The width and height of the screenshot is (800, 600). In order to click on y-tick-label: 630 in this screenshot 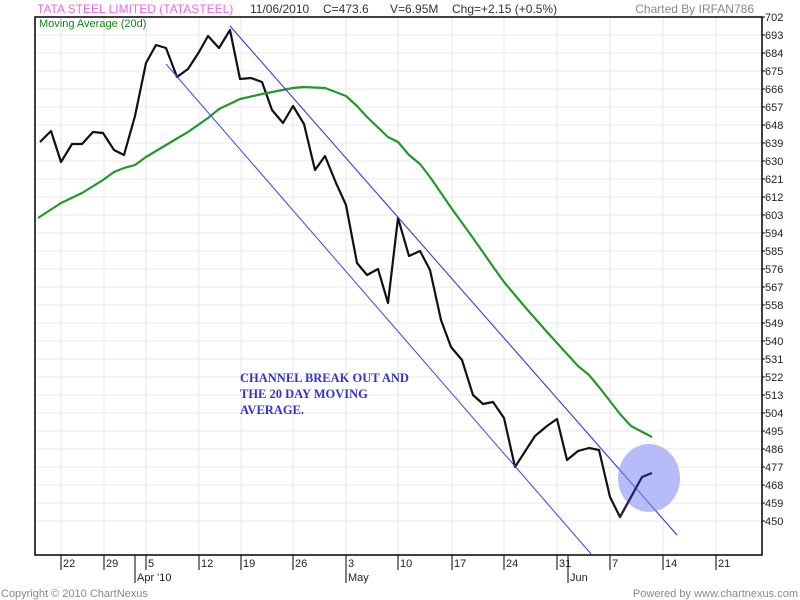, I will do `click(774, 162)`.